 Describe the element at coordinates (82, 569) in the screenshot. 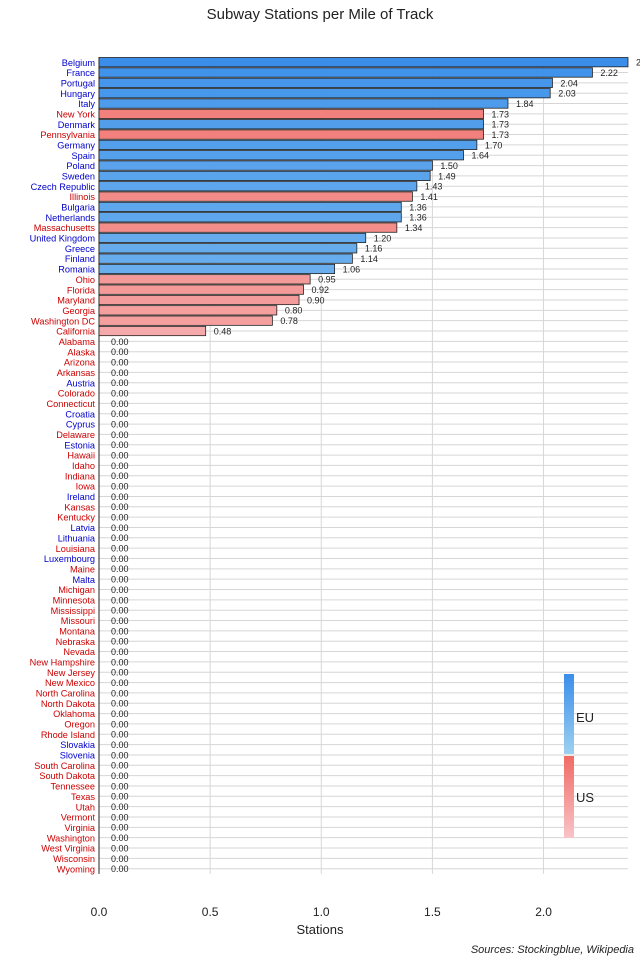

I see `category-label: Maine` at that location.